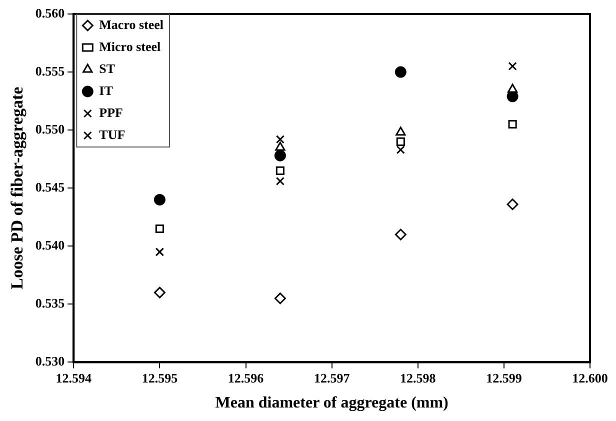  I want to click on legend-label: PPF, so click(111, 112).